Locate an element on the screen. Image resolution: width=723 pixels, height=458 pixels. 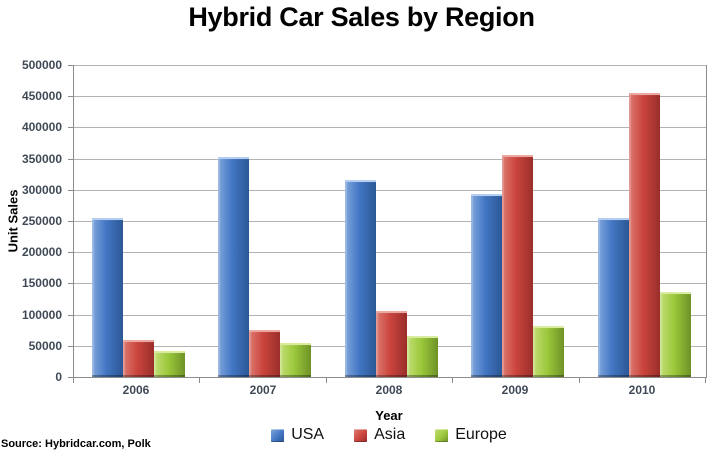
y-tick-label: 500000 is located at coordinates (41, 65).